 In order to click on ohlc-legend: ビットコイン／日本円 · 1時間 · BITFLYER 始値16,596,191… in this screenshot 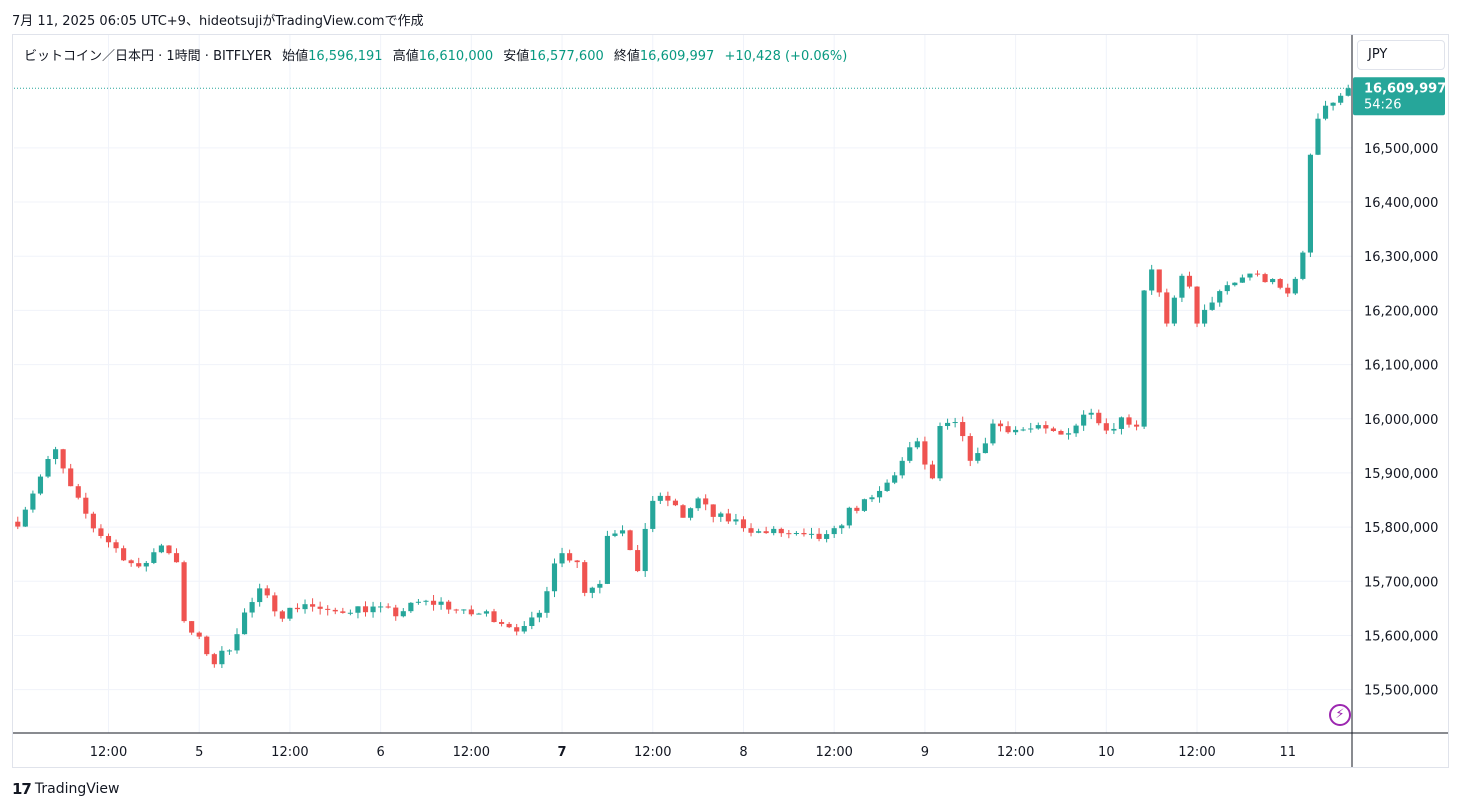, I will do `click(435, 54)`.